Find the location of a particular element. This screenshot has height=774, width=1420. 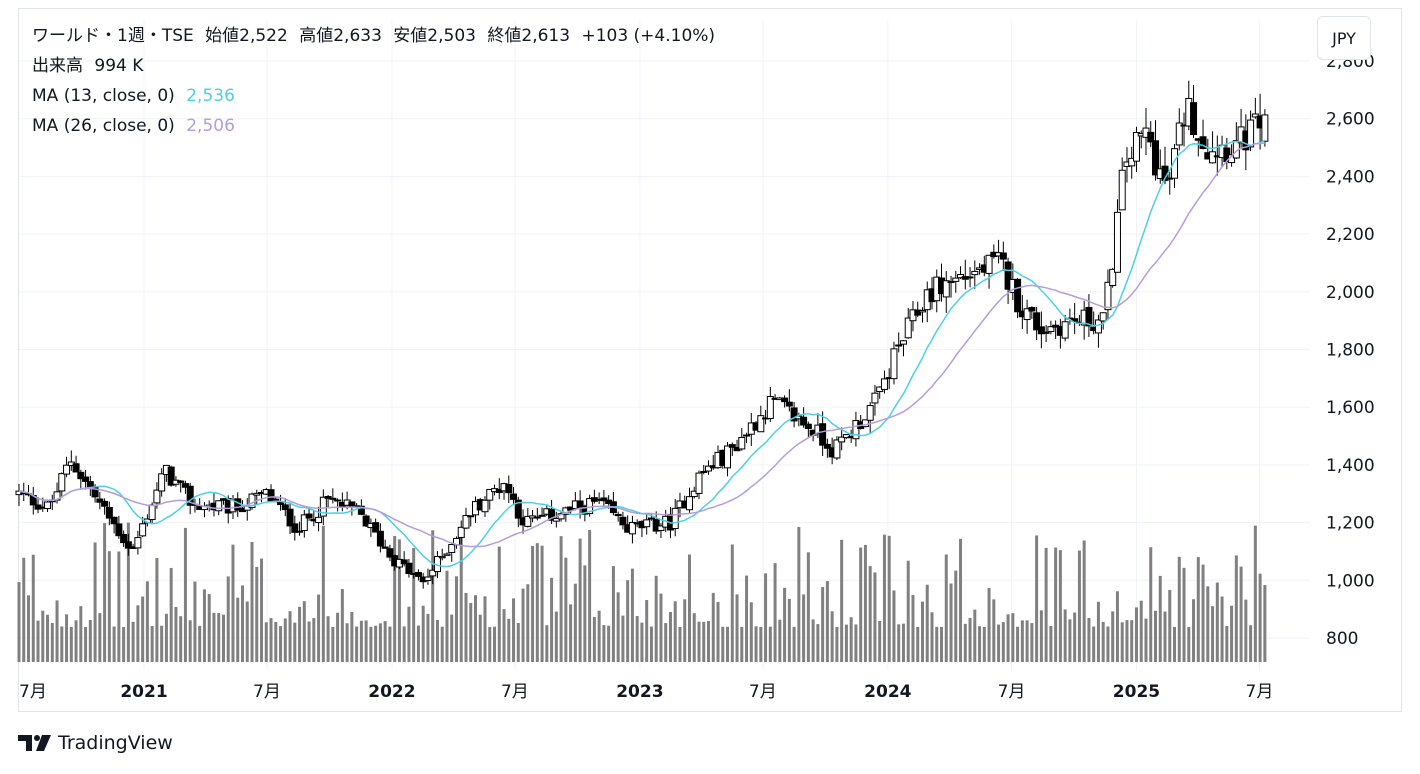

volume-value: 994 K is located at coordinates (119, 66).